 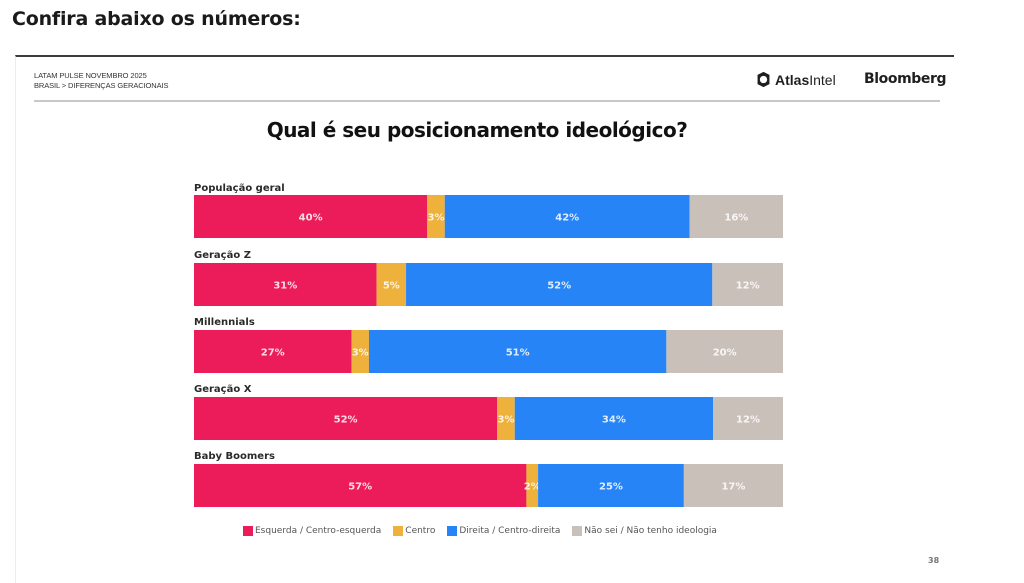 I want to click on data-label-geracao-x-direita: 34%, so click(x=614, y=420).